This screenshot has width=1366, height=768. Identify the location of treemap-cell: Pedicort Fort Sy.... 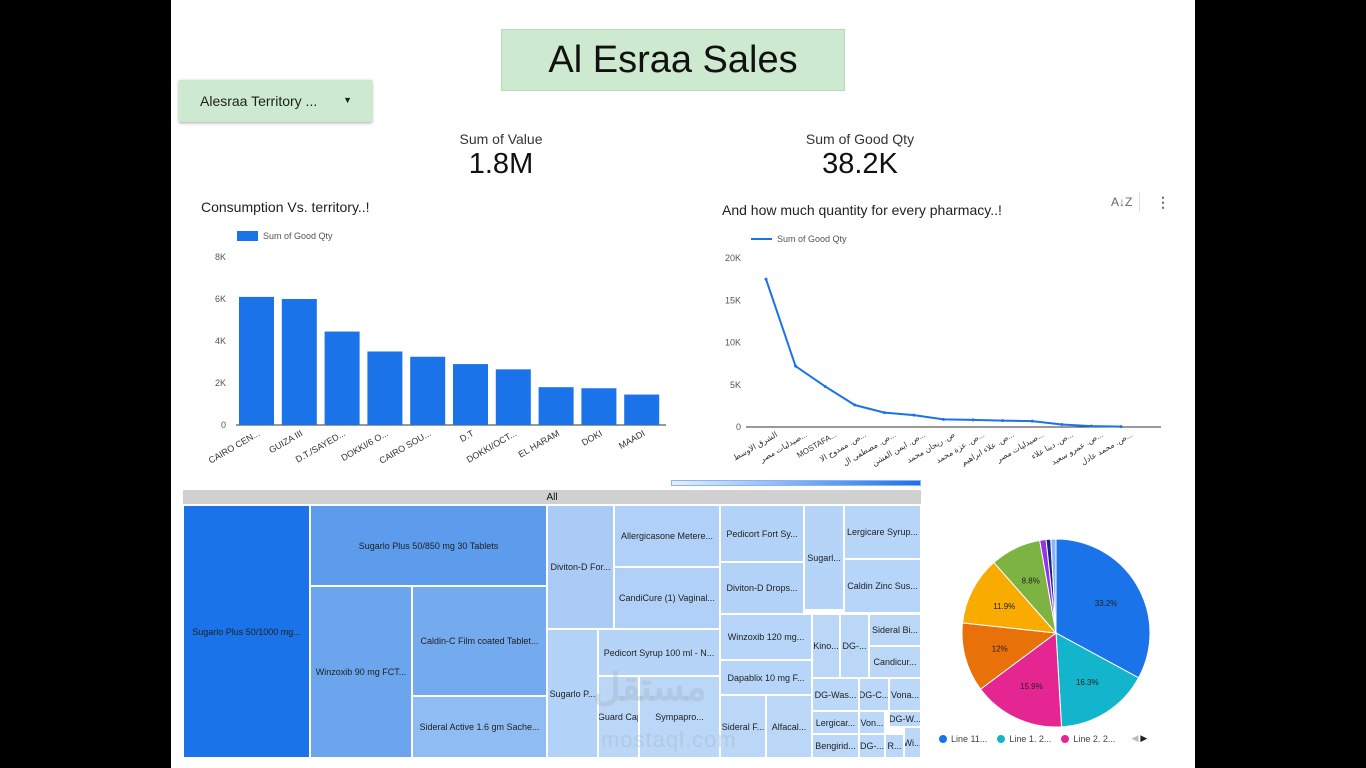
(762, 533).